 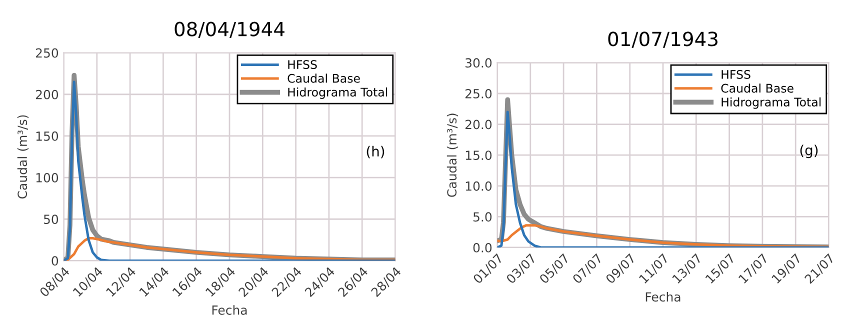 I want to click on y-tick-label: 5.0, so click(x=482, y=217).